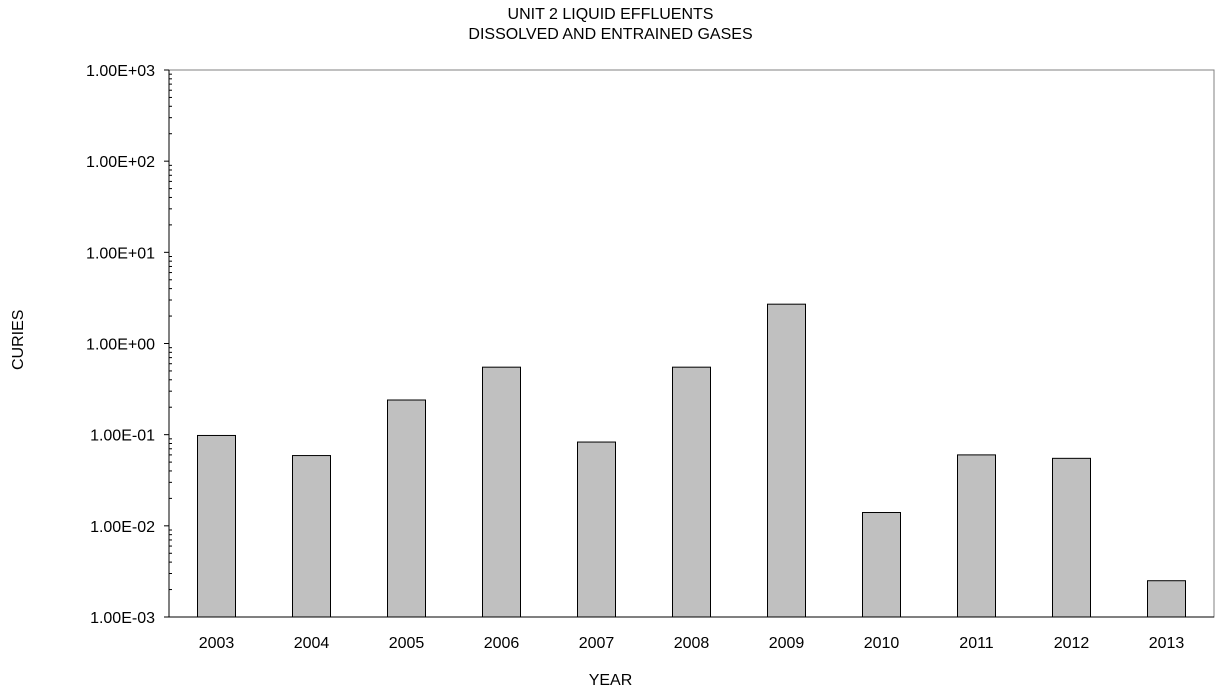 The image size is (1221, 698). Describe the element at coordinates (882, 643) in the screenshot. I see `x-tick-label: 2010` at that location.